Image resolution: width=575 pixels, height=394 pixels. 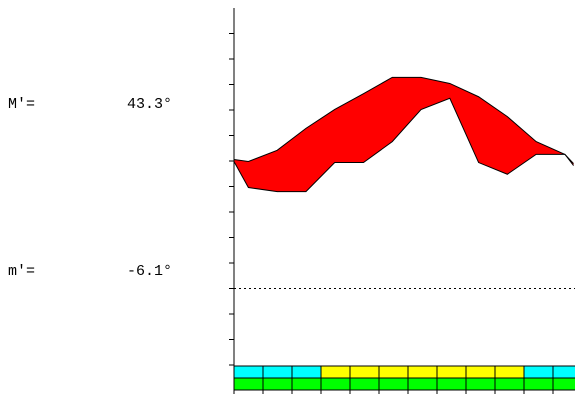 I want to click on min-label: m′=, so click(x=21, y=271).